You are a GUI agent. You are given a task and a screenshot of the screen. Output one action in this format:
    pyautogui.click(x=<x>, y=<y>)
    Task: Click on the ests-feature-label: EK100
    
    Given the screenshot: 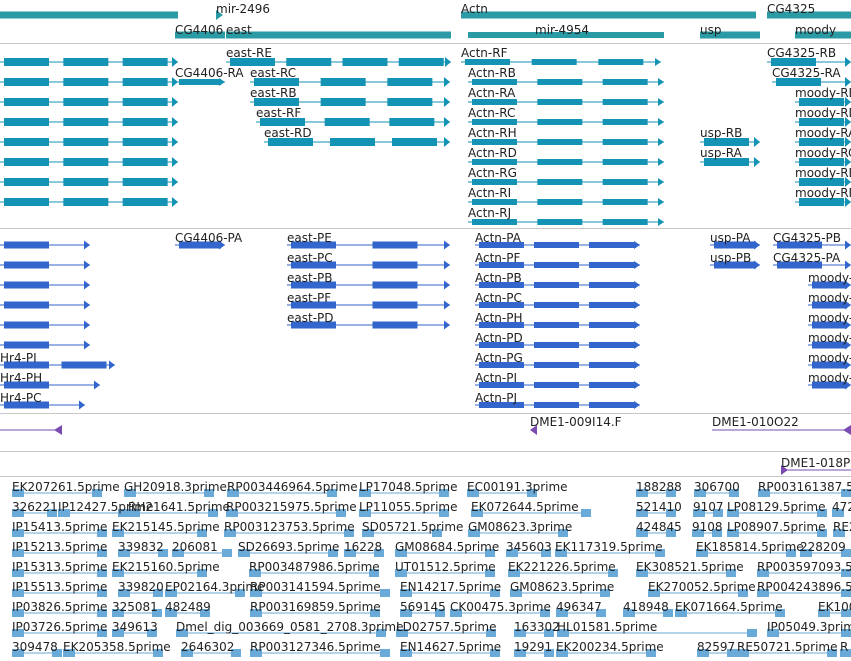 What is the action you would take?
    pyautogui.click(x=834, y=607)
    